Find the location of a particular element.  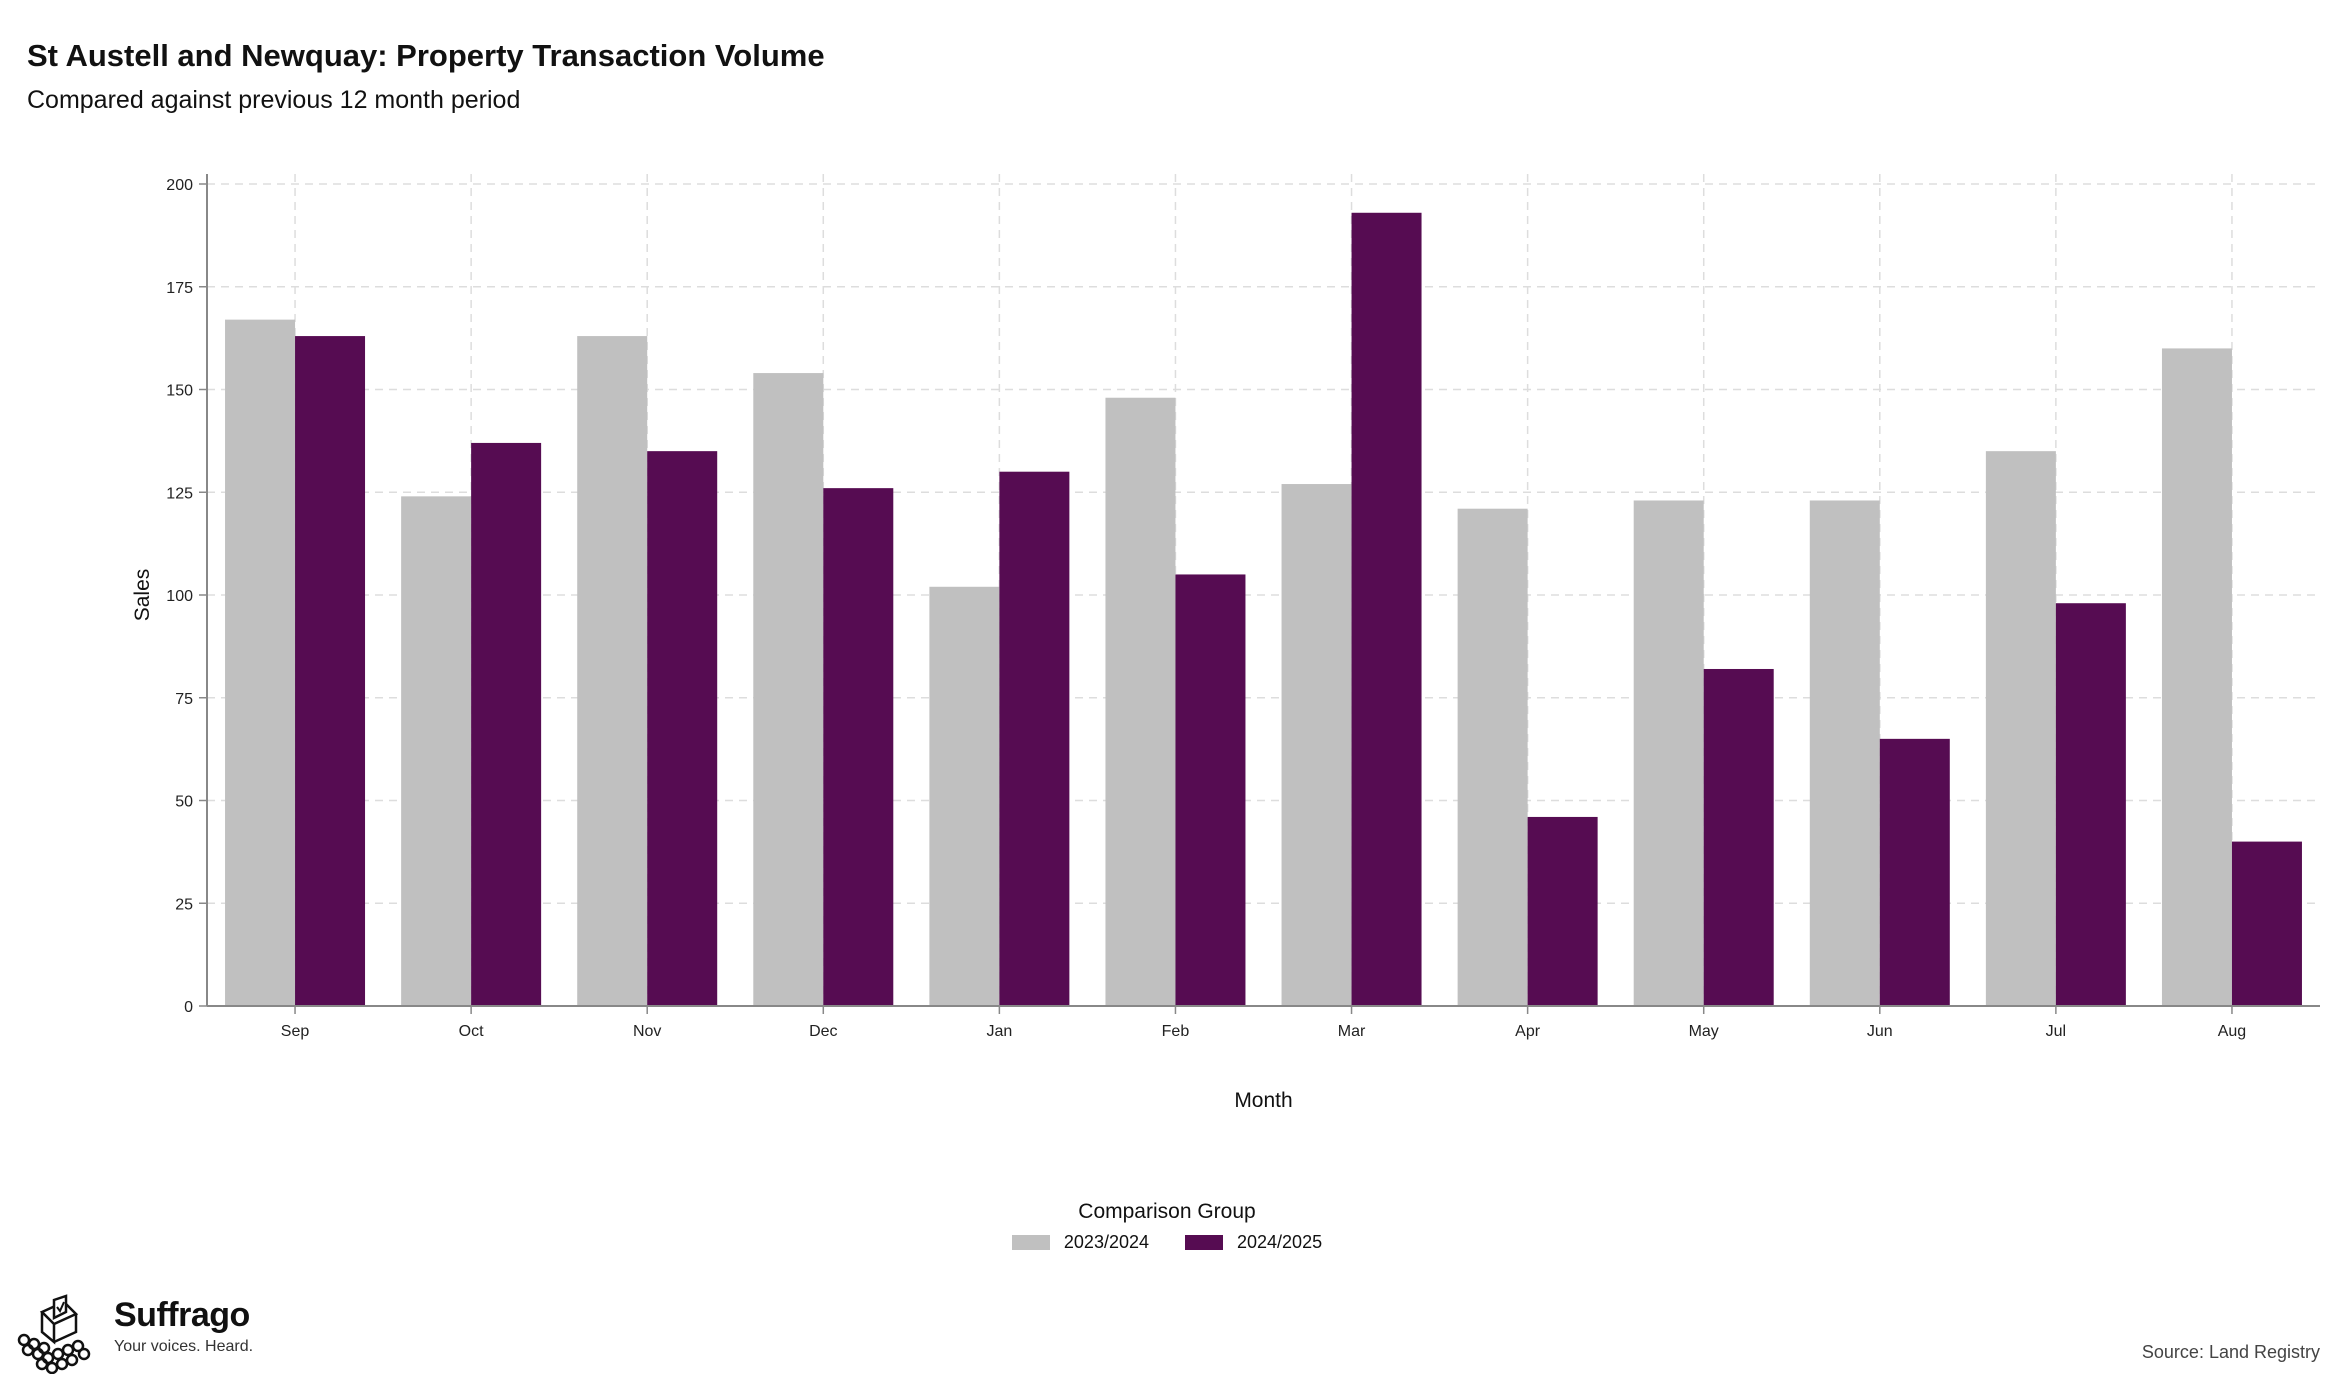

brand-tagline: Your voices. Heard. is located at coordinates (184, 1346).